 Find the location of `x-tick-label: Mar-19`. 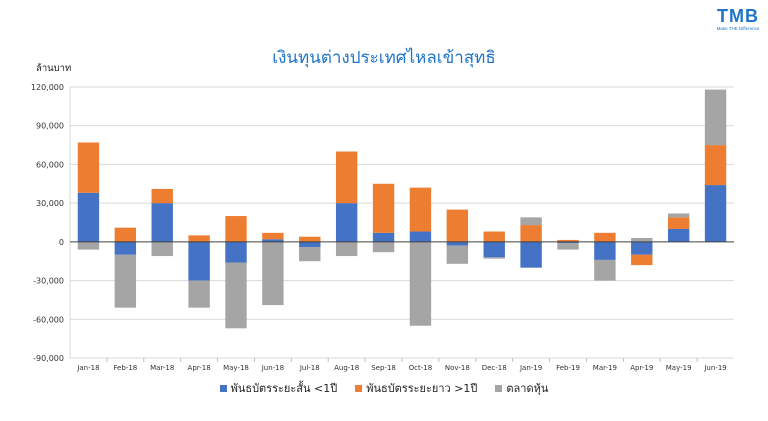

x-tick-label: Mar-19 is located at coordinates (605, 368).